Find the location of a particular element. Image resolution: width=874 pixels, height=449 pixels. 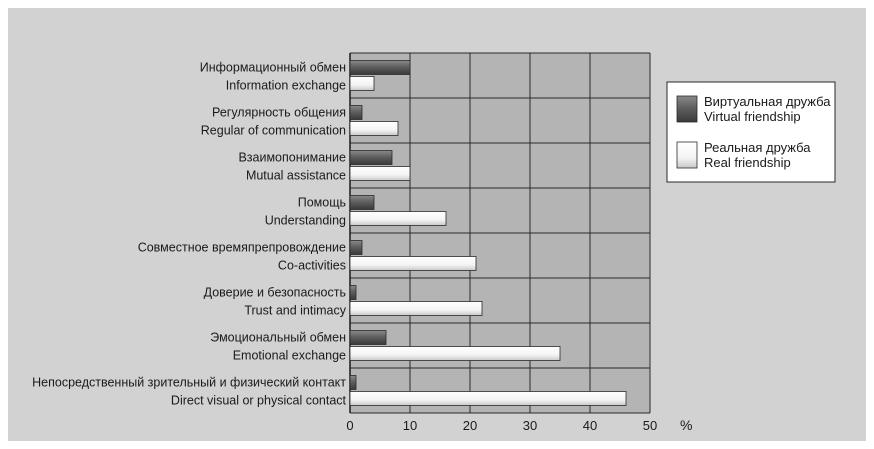

category-label: Information exchange is located at coordinates (286, 86).